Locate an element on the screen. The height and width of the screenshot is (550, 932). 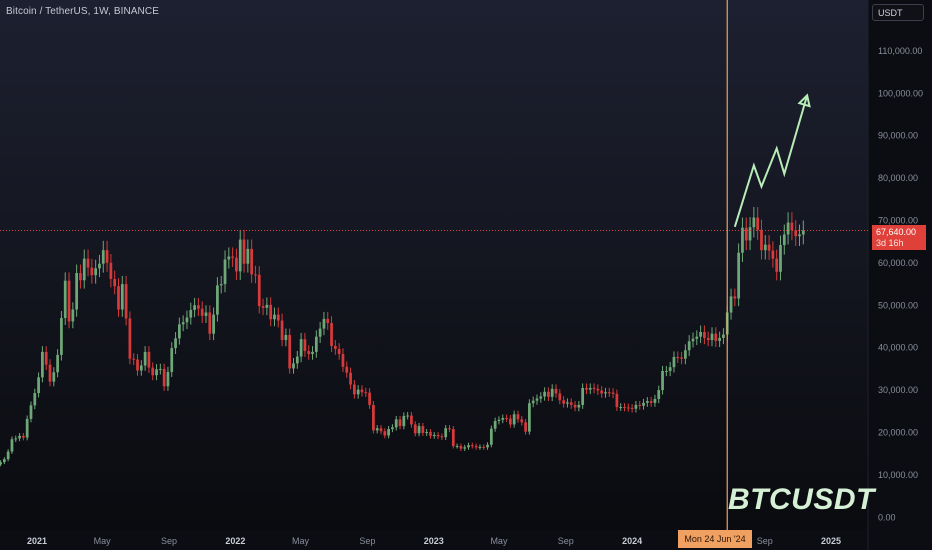
price-axis is located at coordinates (900, 275).